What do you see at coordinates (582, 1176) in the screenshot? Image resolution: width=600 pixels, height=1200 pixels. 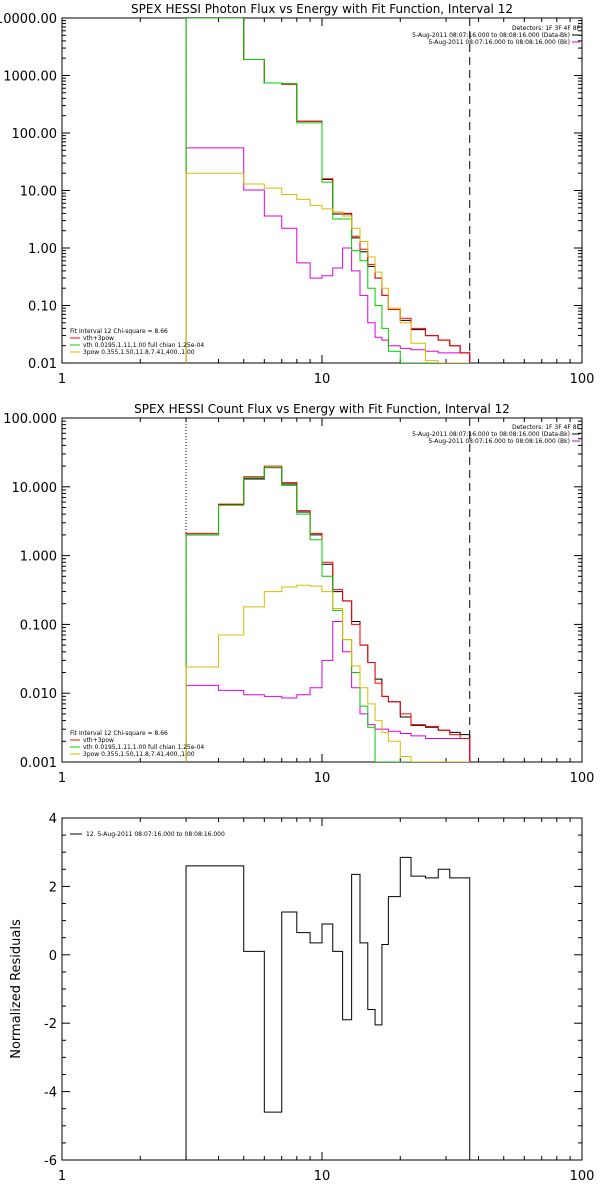 I see `x-tick-label-2: 100` at bounding box center [582, 1176].